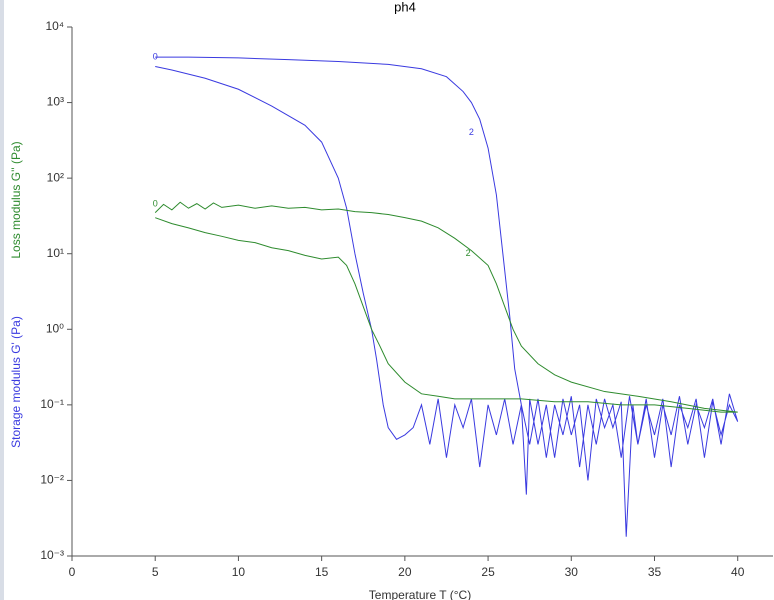 The image size is (774, 600). What do you see at coordinates (52, 555) in the screenshot?
I see `y-tick-label: 10⁻³` at bounding box center [52, 555].